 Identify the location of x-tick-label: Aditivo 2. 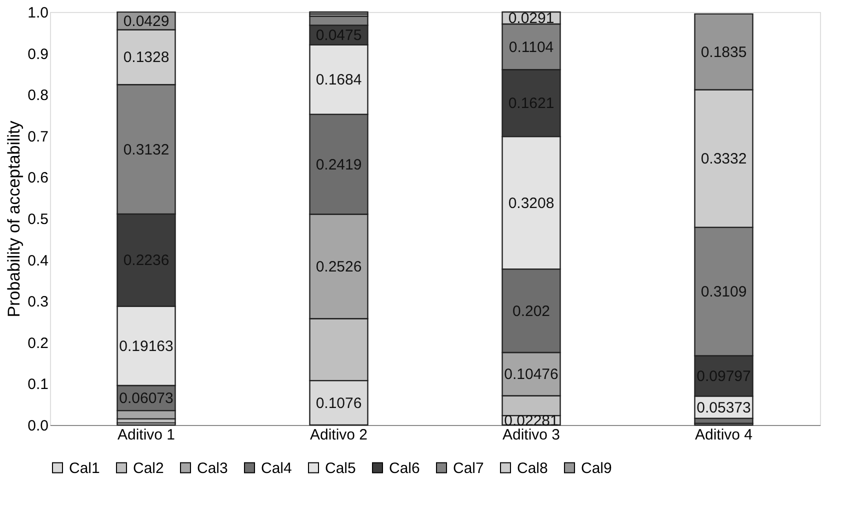
(339, 435).